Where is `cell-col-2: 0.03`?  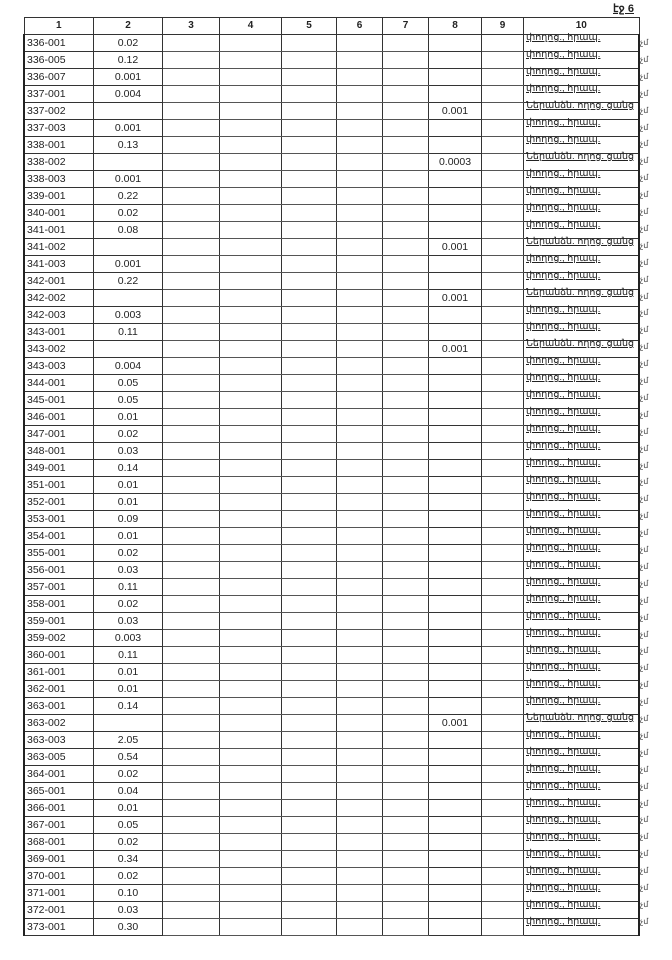
cell-col-2: 0.03 is located at coordinates (128, 570).